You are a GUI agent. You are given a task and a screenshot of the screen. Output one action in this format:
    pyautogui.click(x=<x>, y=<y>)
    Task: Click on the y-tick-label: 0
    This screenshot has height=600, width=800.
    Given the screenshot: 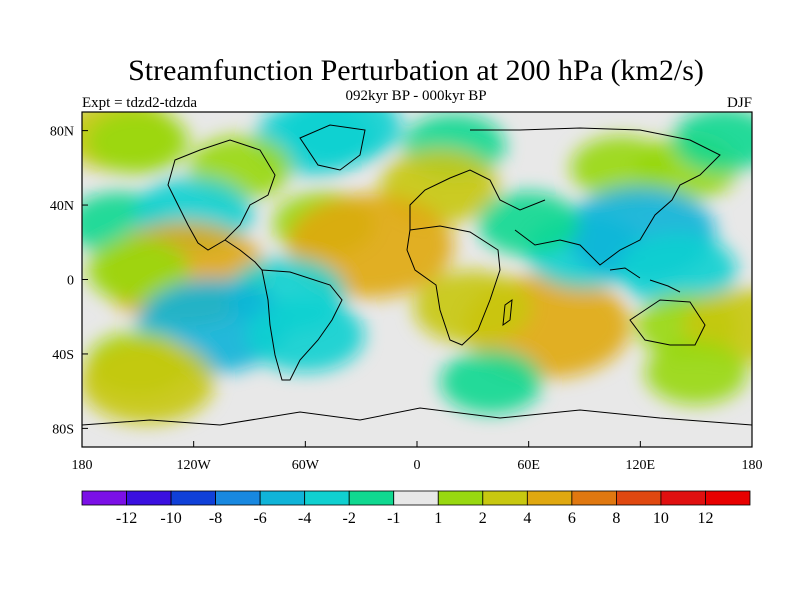 What is the action you would take?
    pyautogui.click(x=70, y=281)
    